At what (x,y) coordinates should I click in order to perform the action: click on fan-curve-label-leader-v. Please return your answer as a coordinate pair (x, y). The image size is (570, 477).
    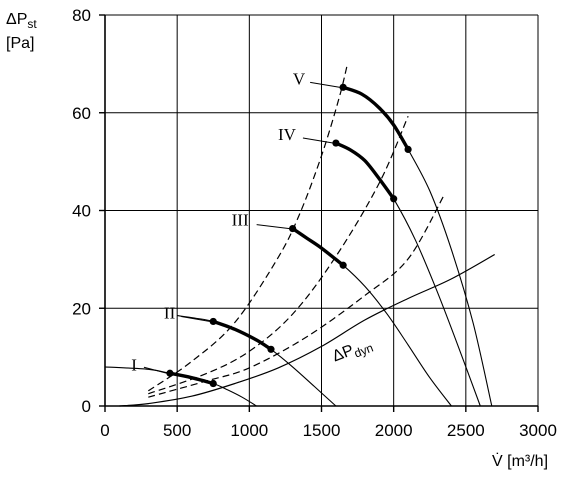
    Looking at the image, I should click on (325, 84).